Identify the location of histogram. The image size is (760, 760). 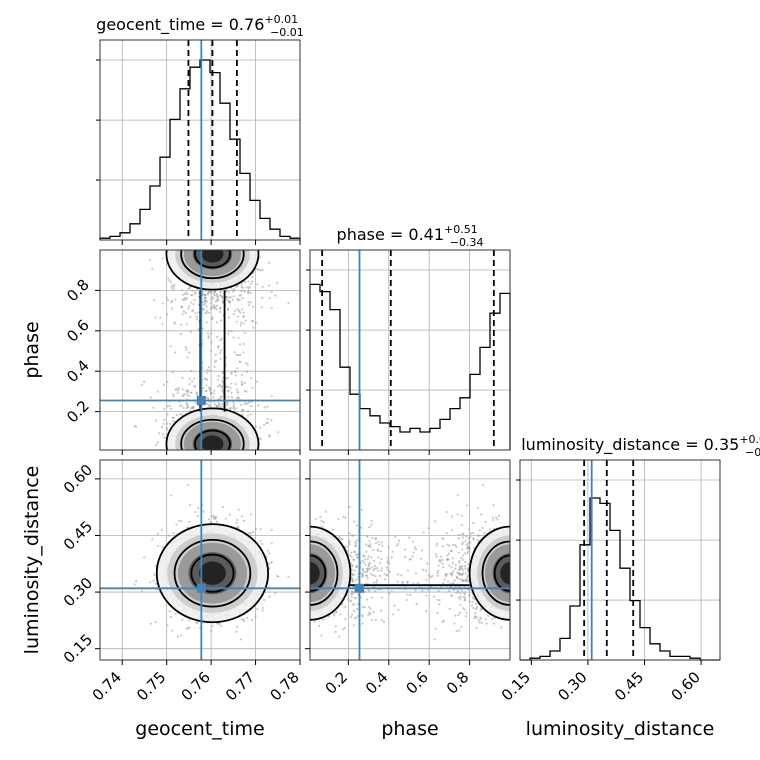
(410, 366).